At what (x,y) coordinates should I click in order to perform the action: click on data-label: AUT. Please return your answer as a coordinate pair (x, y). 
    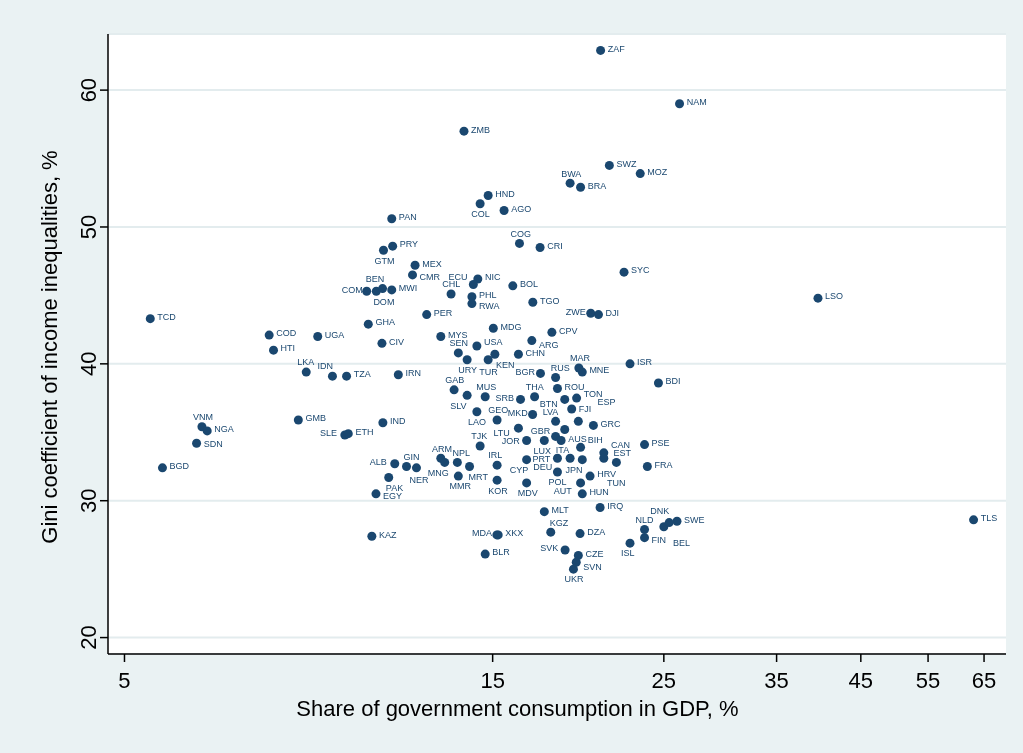
    Looking at the image, I should click on (563, 491).